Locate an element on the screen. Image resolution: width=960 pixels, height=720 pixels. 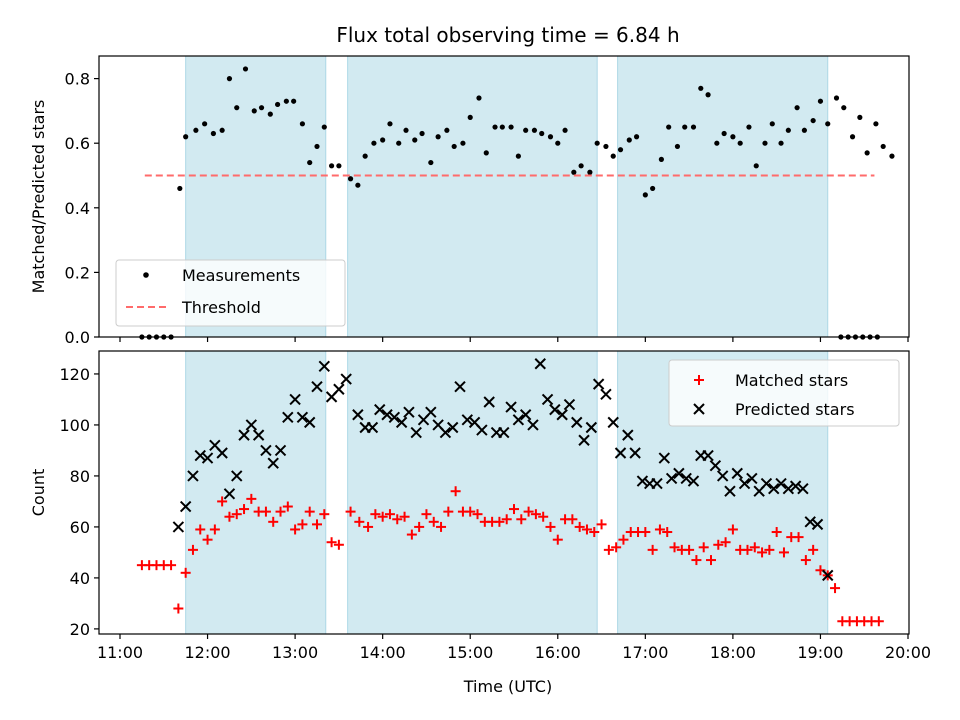
y-tick-label: 0.6 is located at coordinates (77, 143).